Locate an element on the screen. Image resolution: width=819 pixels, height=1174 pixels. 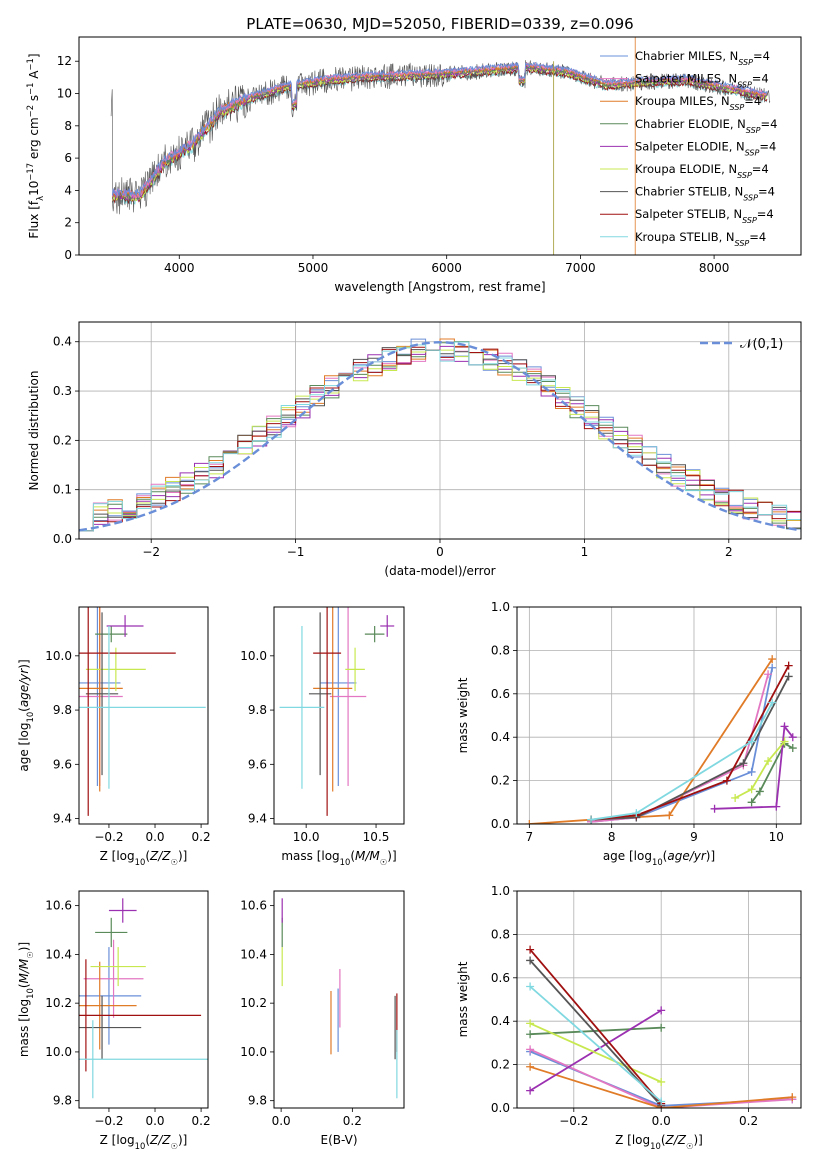
x-tick-label: 8000 is located at coordinates (714, 268).